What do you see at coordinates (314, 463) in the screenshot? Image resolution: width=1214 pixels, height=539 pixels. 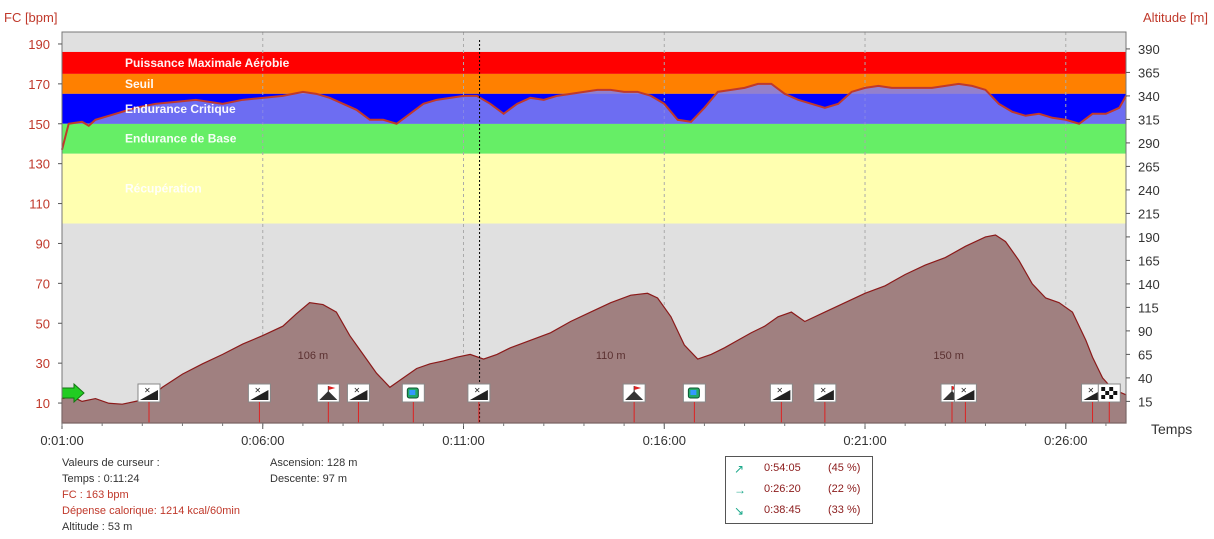 I see `total-ascent: Ascension: 128 m` at bounding box center [314, 463].